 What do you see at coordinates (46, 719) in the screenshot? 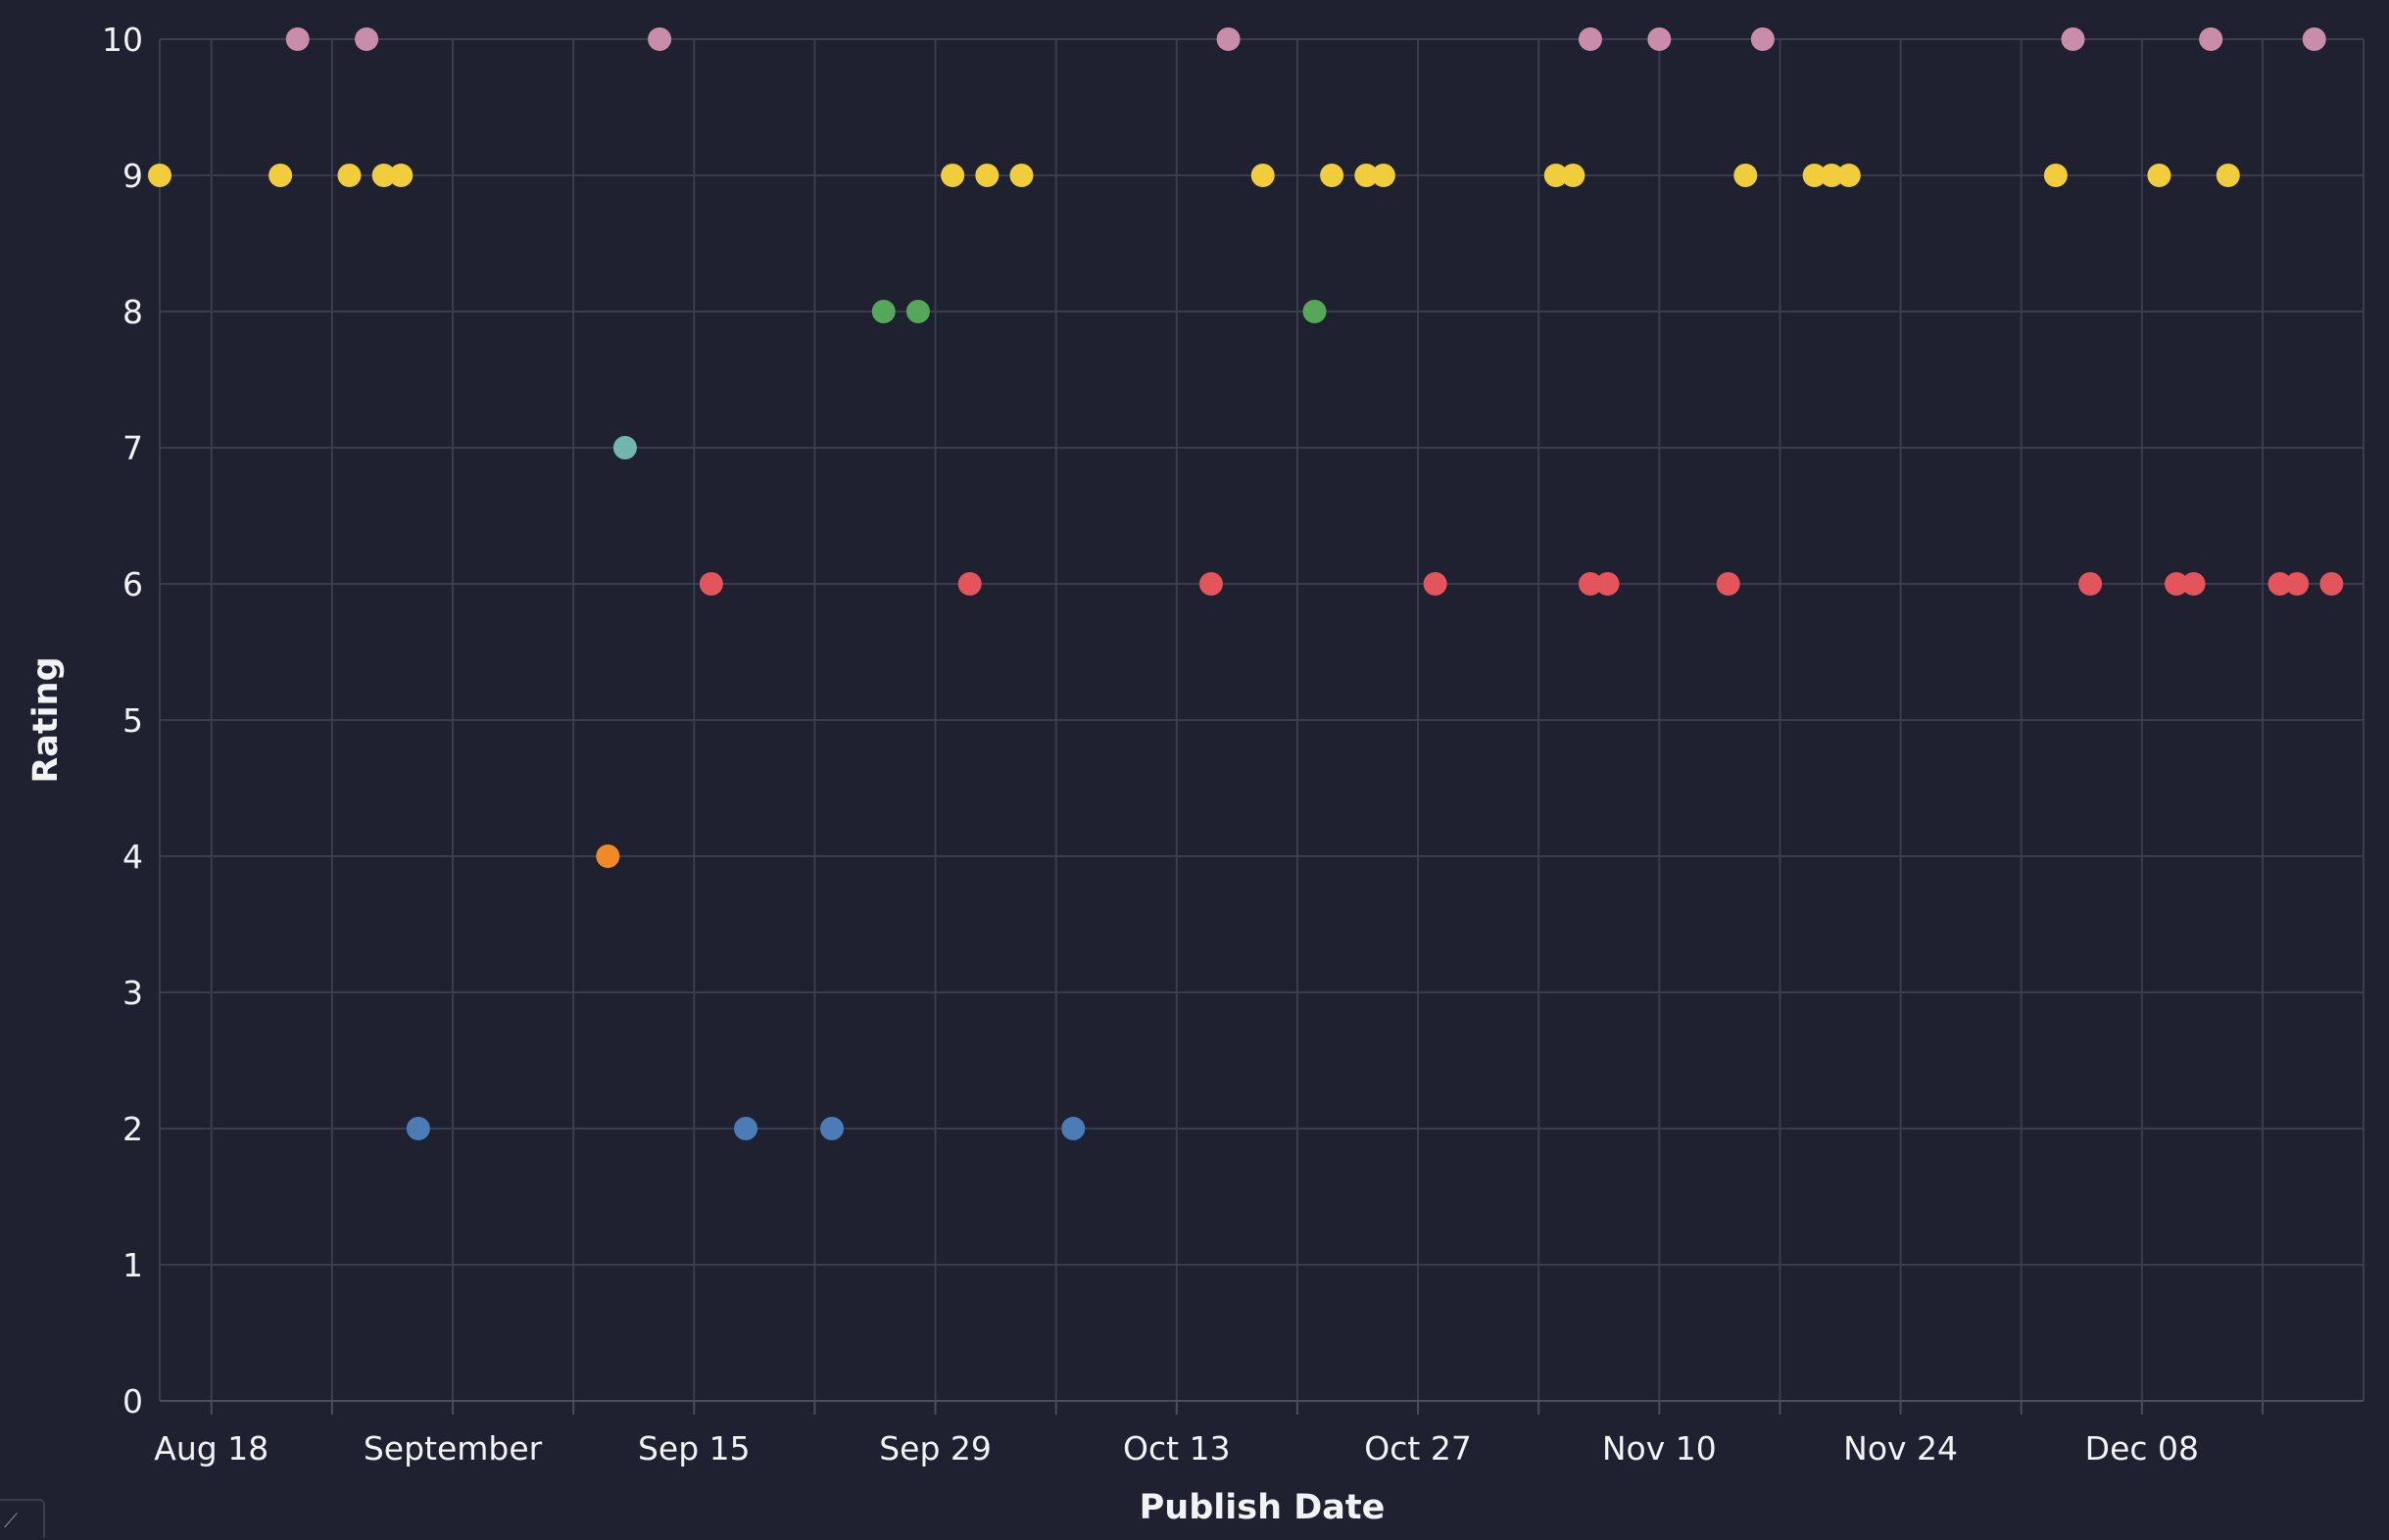
I see `y-axis-title: Rating` at bounding box center [46, 719].